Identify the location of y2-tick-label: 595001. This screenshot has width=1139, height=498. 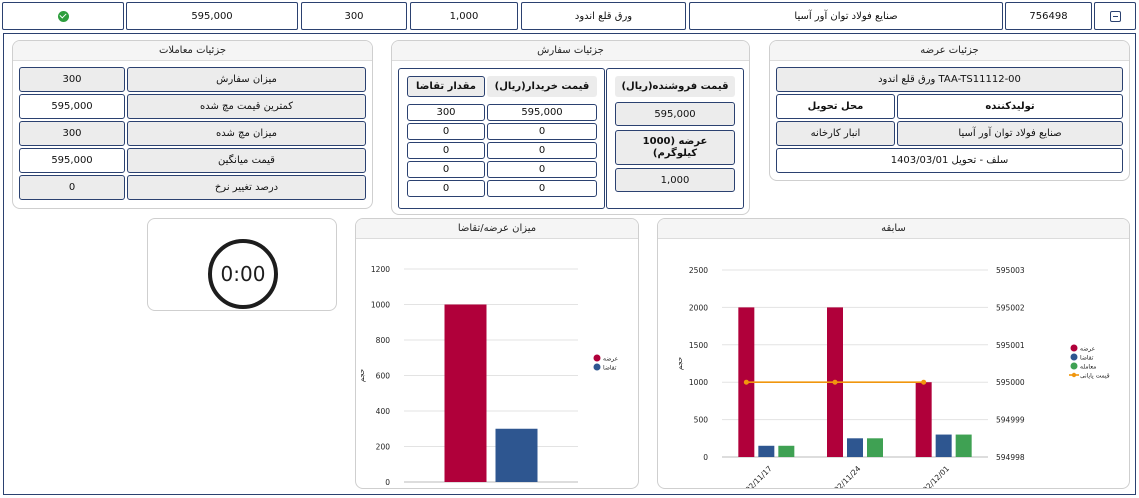
(1010, 345).